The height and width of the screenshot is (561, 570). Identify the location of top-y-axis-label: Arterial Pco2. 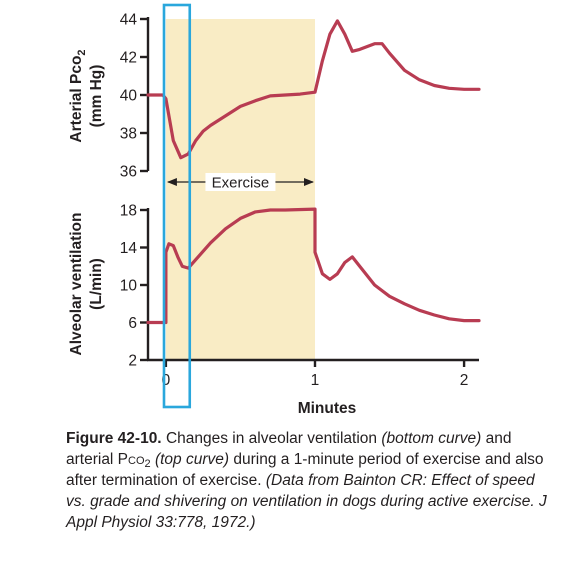
(78, 95).